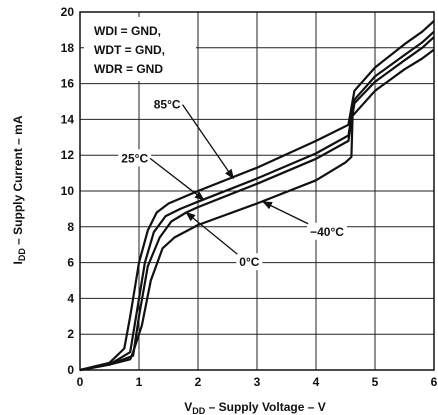 The image size is (438, 415). Describe the element at coordinates (70, 370) in the screenshot. I see `y-tick-label: 0` at that location.